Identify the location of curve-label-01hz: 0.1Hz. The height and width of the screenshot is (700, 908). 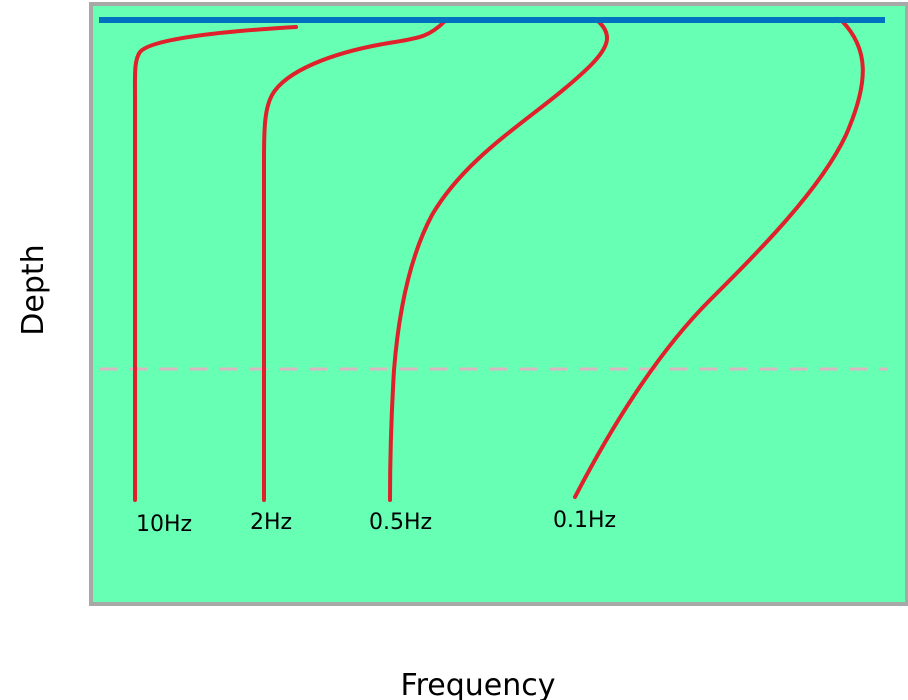
(584, 520).